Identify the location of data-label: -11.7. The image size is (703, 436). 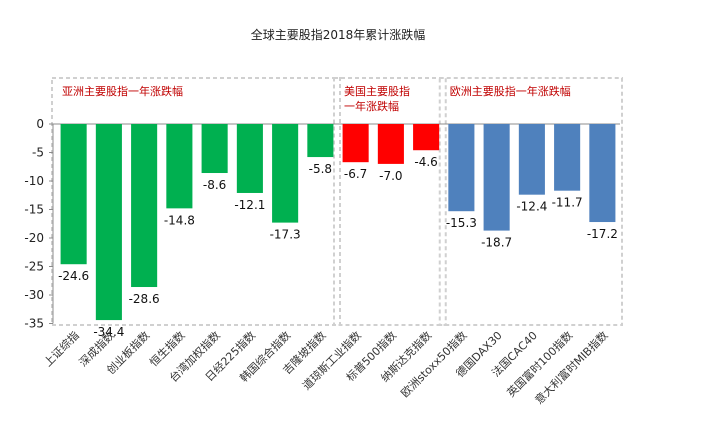
(567, 203).